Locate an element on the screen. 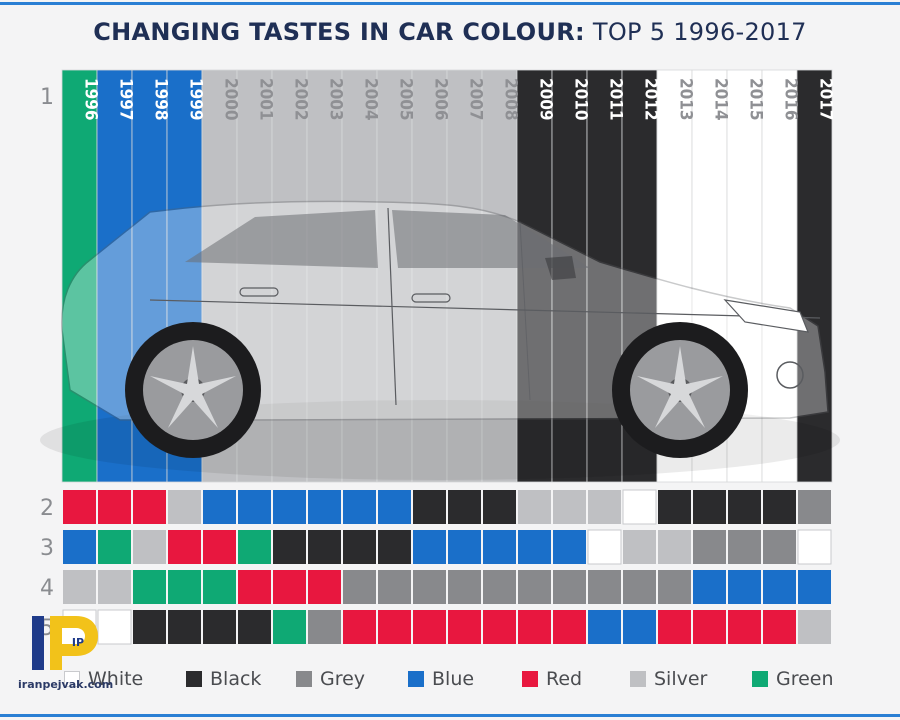 This screenshot has width=900, height=720. title-bold: CHANGING TASTES IN CAR COLOUR: is located at coordinates (339, 32).